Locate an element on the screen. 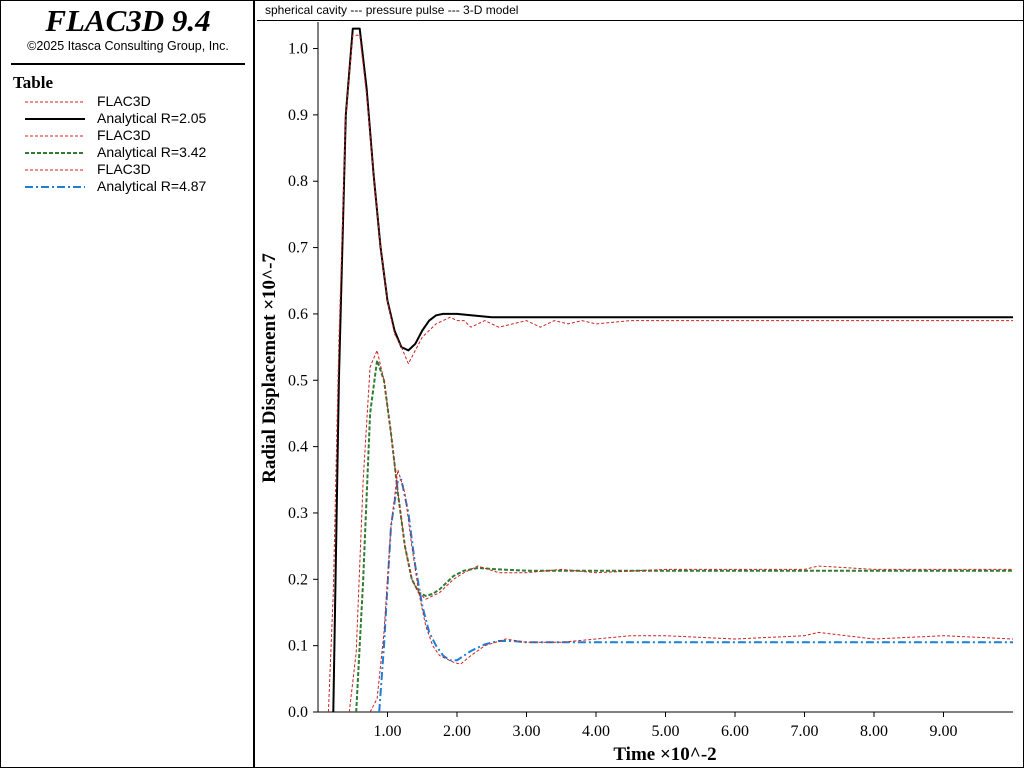 This screenshot has height=768, width=1024. legend-item-label: Analytical R=2.05 is located at coordinates (152, 118).